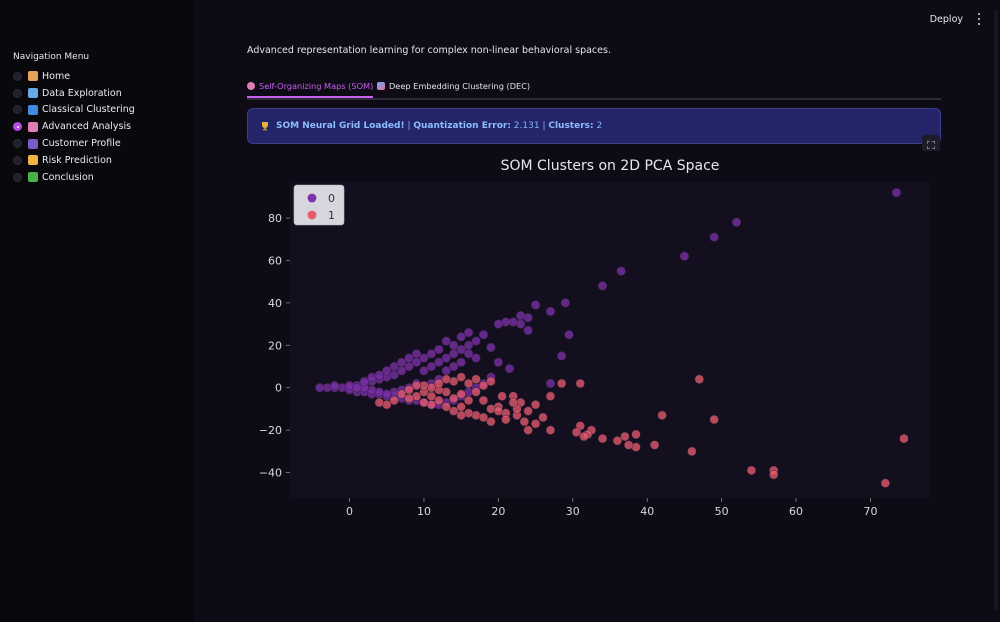  I want to click on deploy-button: Deploy, so click(946, 19).